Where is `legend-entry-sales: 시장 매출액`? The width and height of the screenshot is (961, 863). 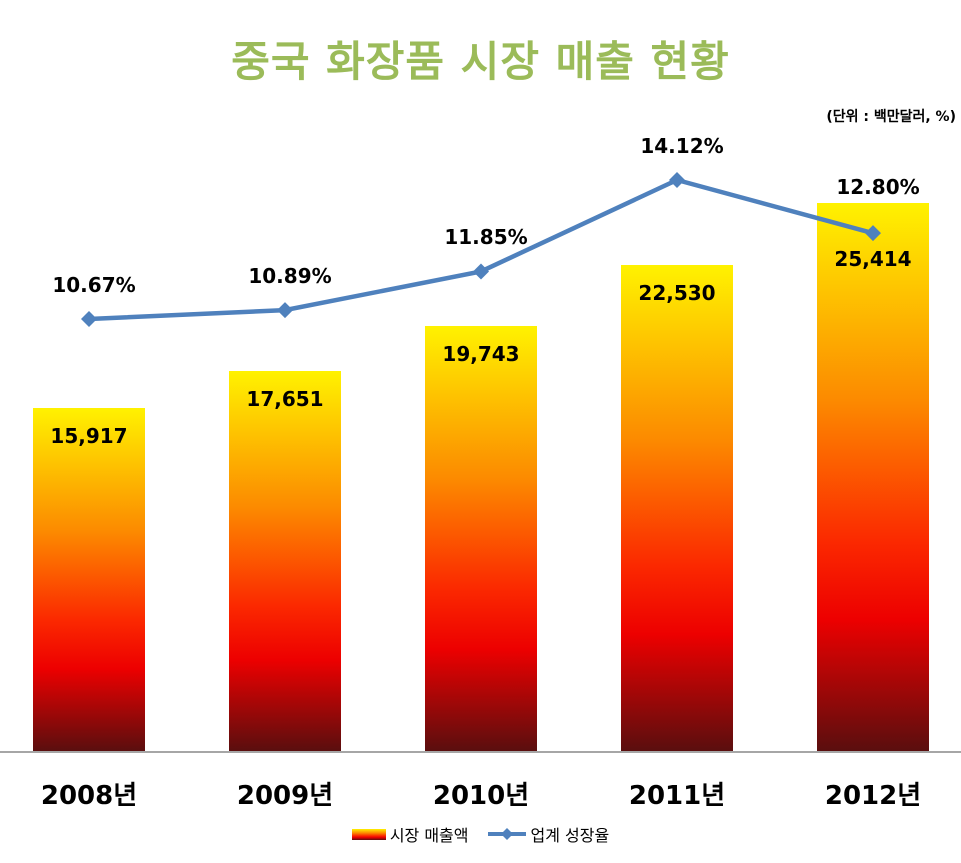 legend-entry-sales: 시장 매출액 is located at coordinates (410, 834).